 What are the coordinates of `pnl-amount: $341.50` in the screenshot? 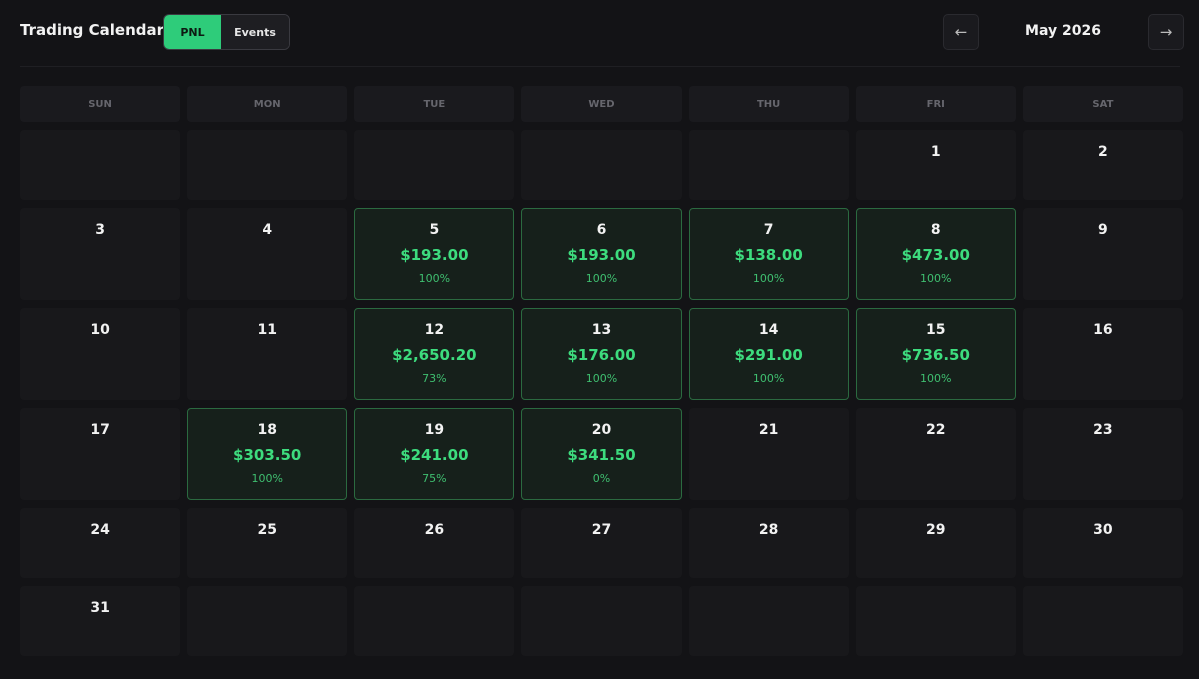 It's located at (601, 455).